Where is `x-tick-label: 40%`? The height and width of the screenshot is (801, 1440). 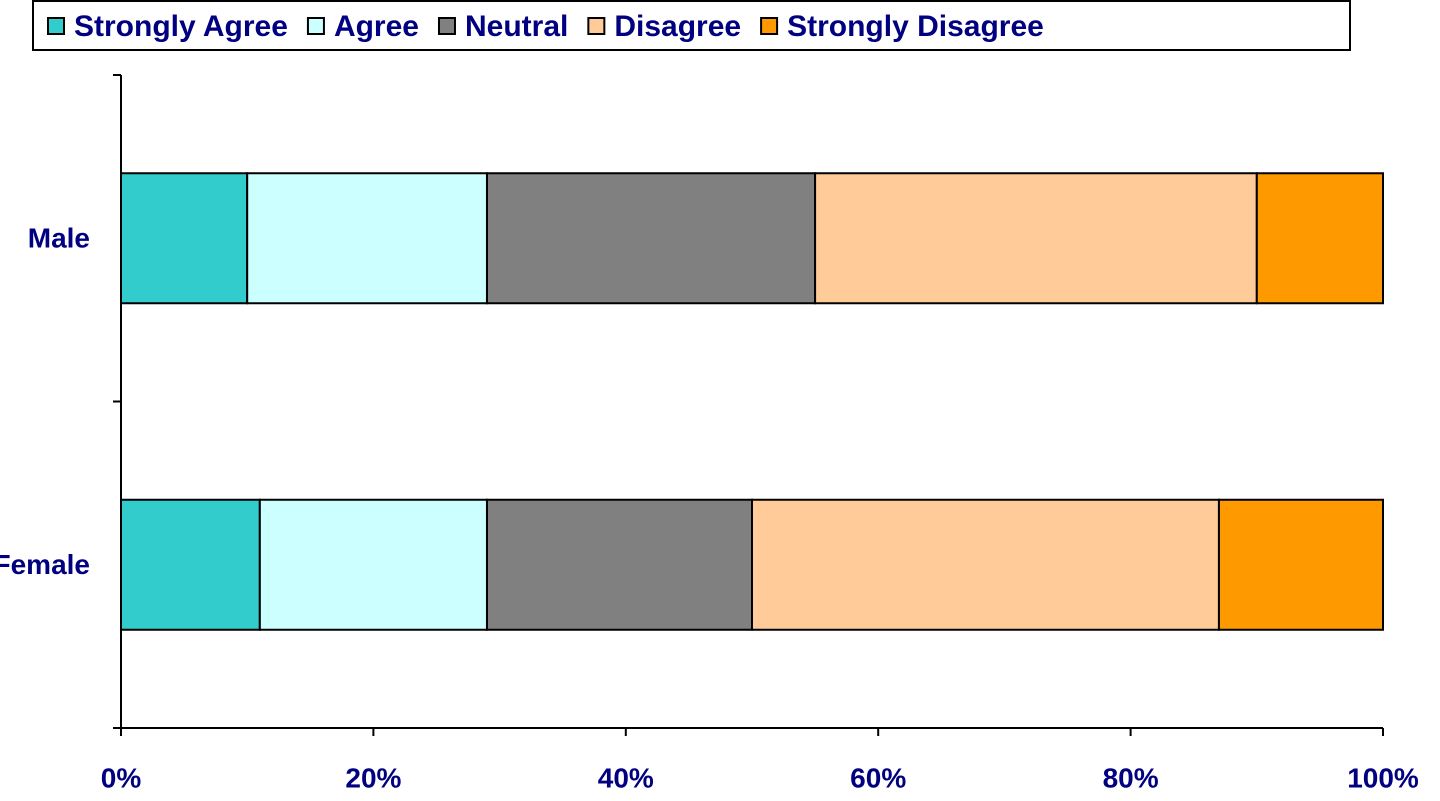 x-tick-label: 40% is located at coordinates (626, 777).